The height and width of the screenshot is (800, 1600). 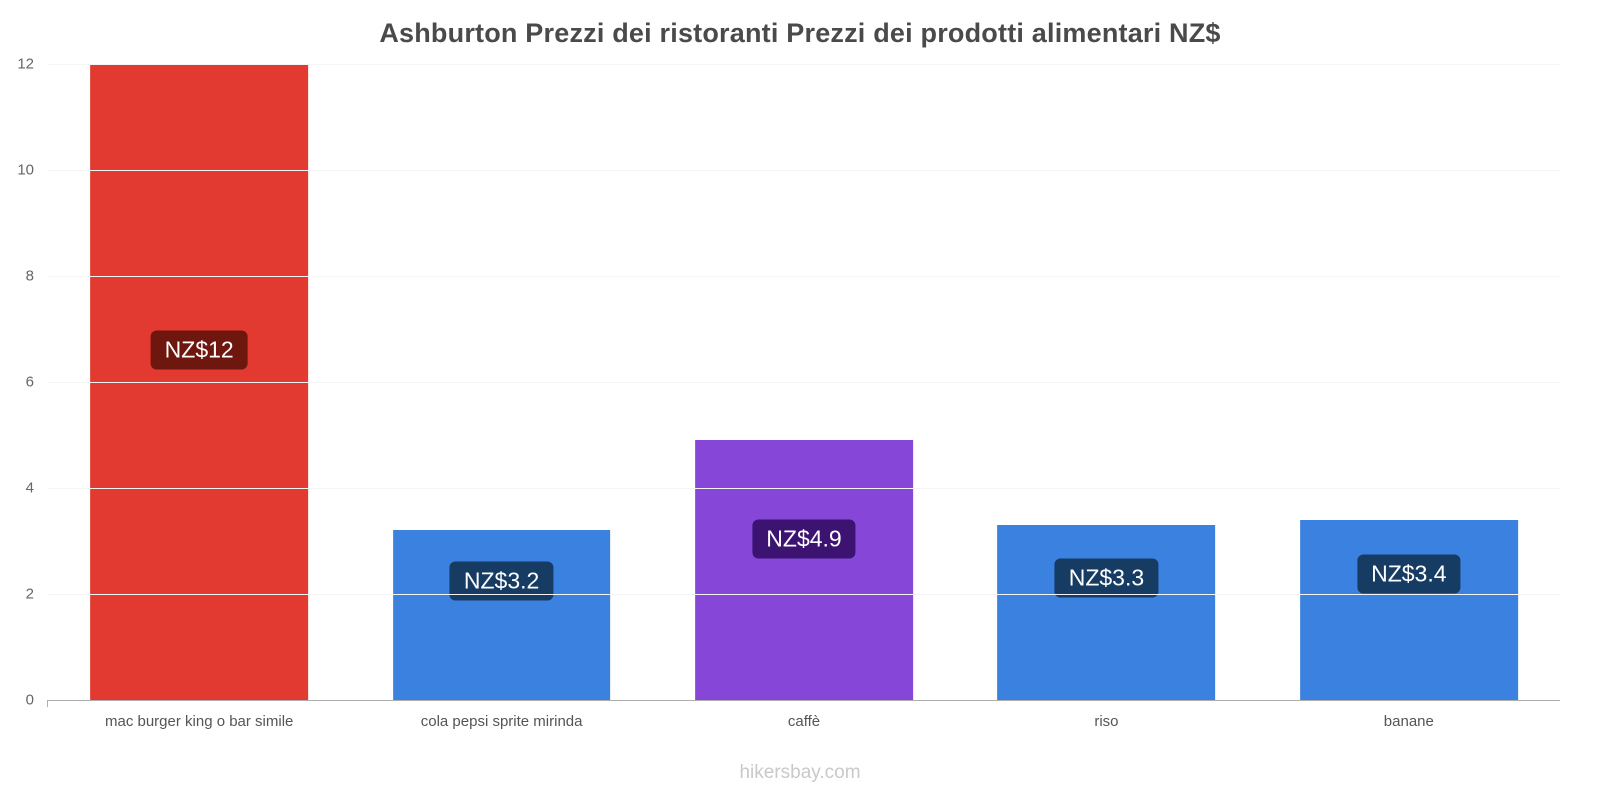 I want to click on y-tick-label: 0, so click(x=29, y=700).